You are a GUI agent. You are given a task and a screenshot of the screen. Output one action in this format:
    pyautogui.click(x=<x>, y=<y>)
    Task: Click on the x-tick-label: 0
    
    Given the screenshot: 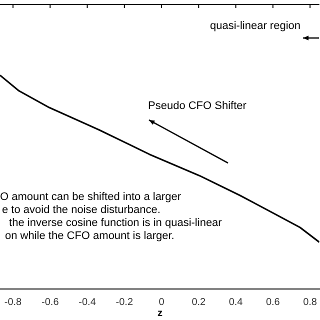 What is the action you would take?
    pyautogui.click(x=161, y=302)
    